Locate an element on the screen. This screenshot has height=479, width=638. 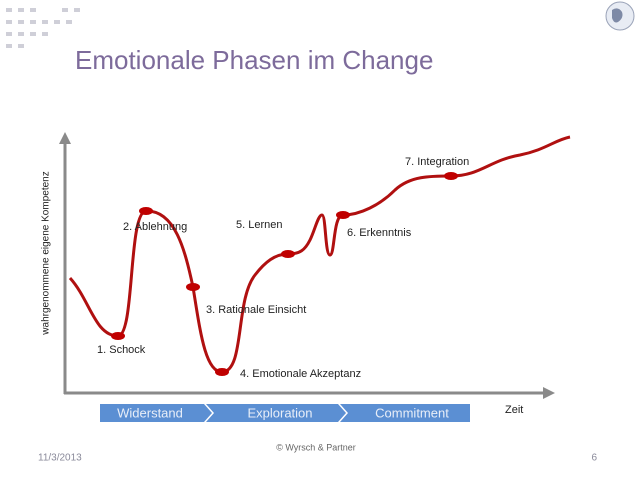
phase-label: 5. Lernen is located at coordinates (259, 225).